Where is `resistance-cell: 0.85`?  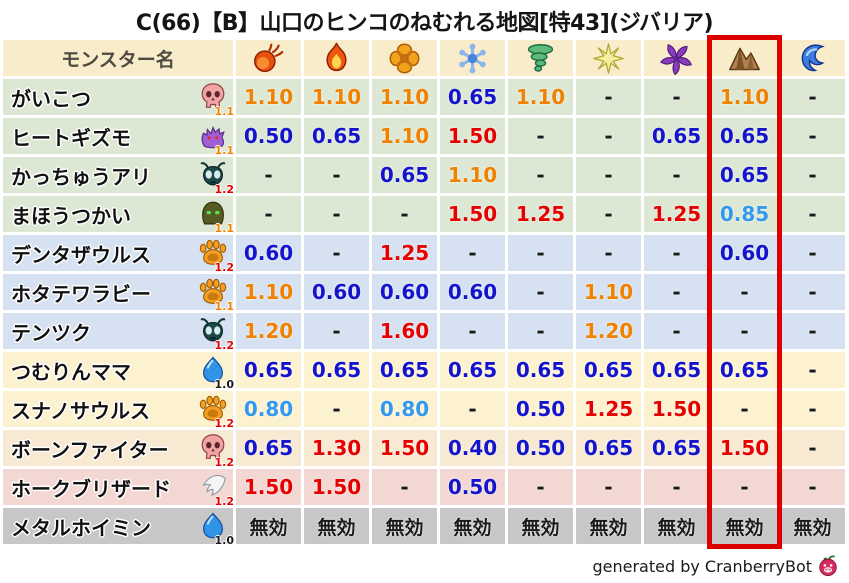
resistance-cell: 0.85 is located at coordinates (744, 214).